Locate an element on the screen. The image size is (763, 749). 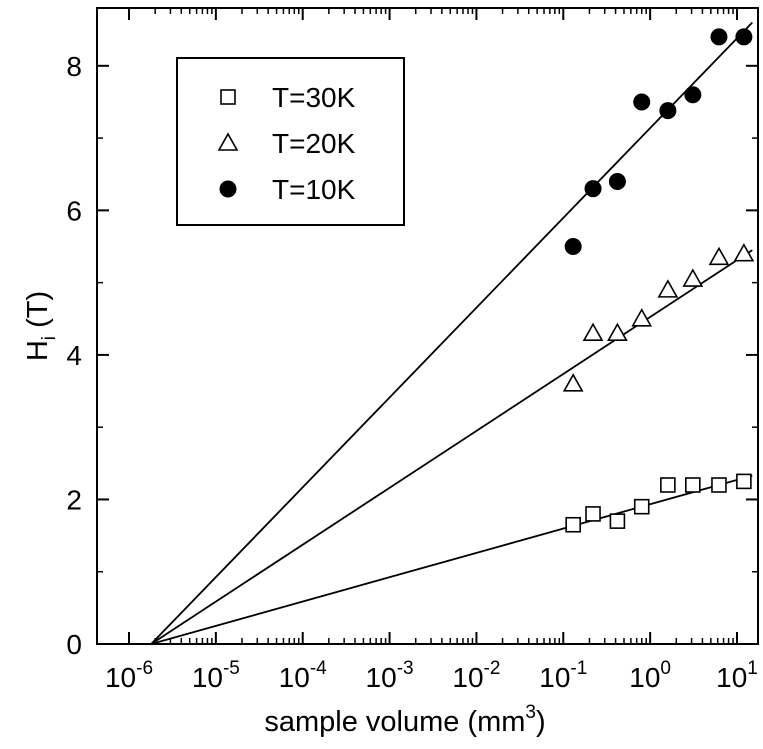
y-tick-label: 4 is located at coordinates (74, 355).